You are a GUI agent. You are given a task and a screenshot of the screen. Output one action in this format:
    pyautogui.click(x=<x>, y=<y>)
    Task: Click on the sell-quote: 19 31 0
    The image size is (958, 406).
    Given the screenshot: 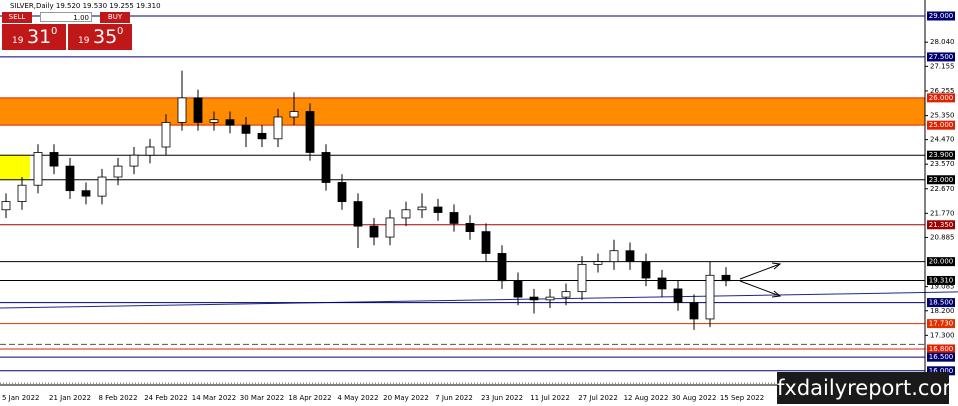 What is the action you would take?
    pyautogui.click(x=34, y=37)
    